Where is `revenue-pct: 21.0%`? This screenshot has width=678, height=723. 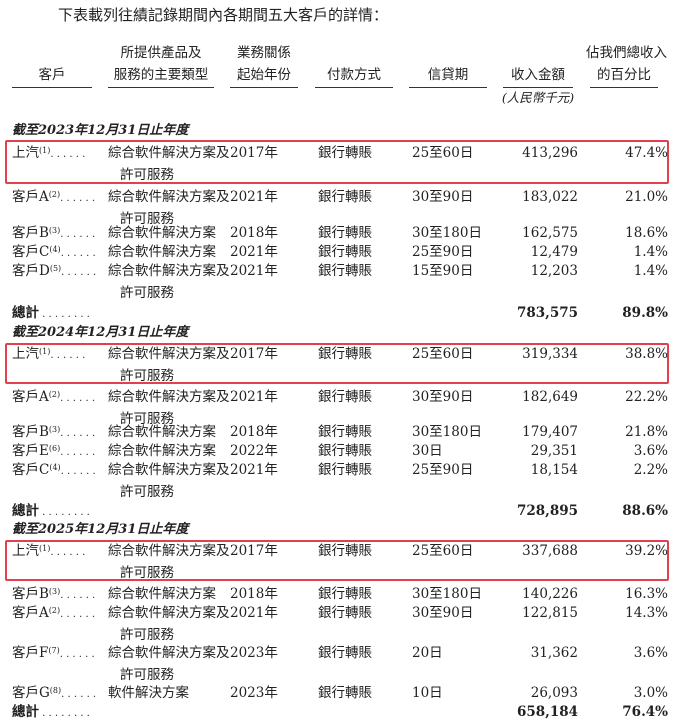 revenue-pct: 21.0% is located at coordinates (646, 197).